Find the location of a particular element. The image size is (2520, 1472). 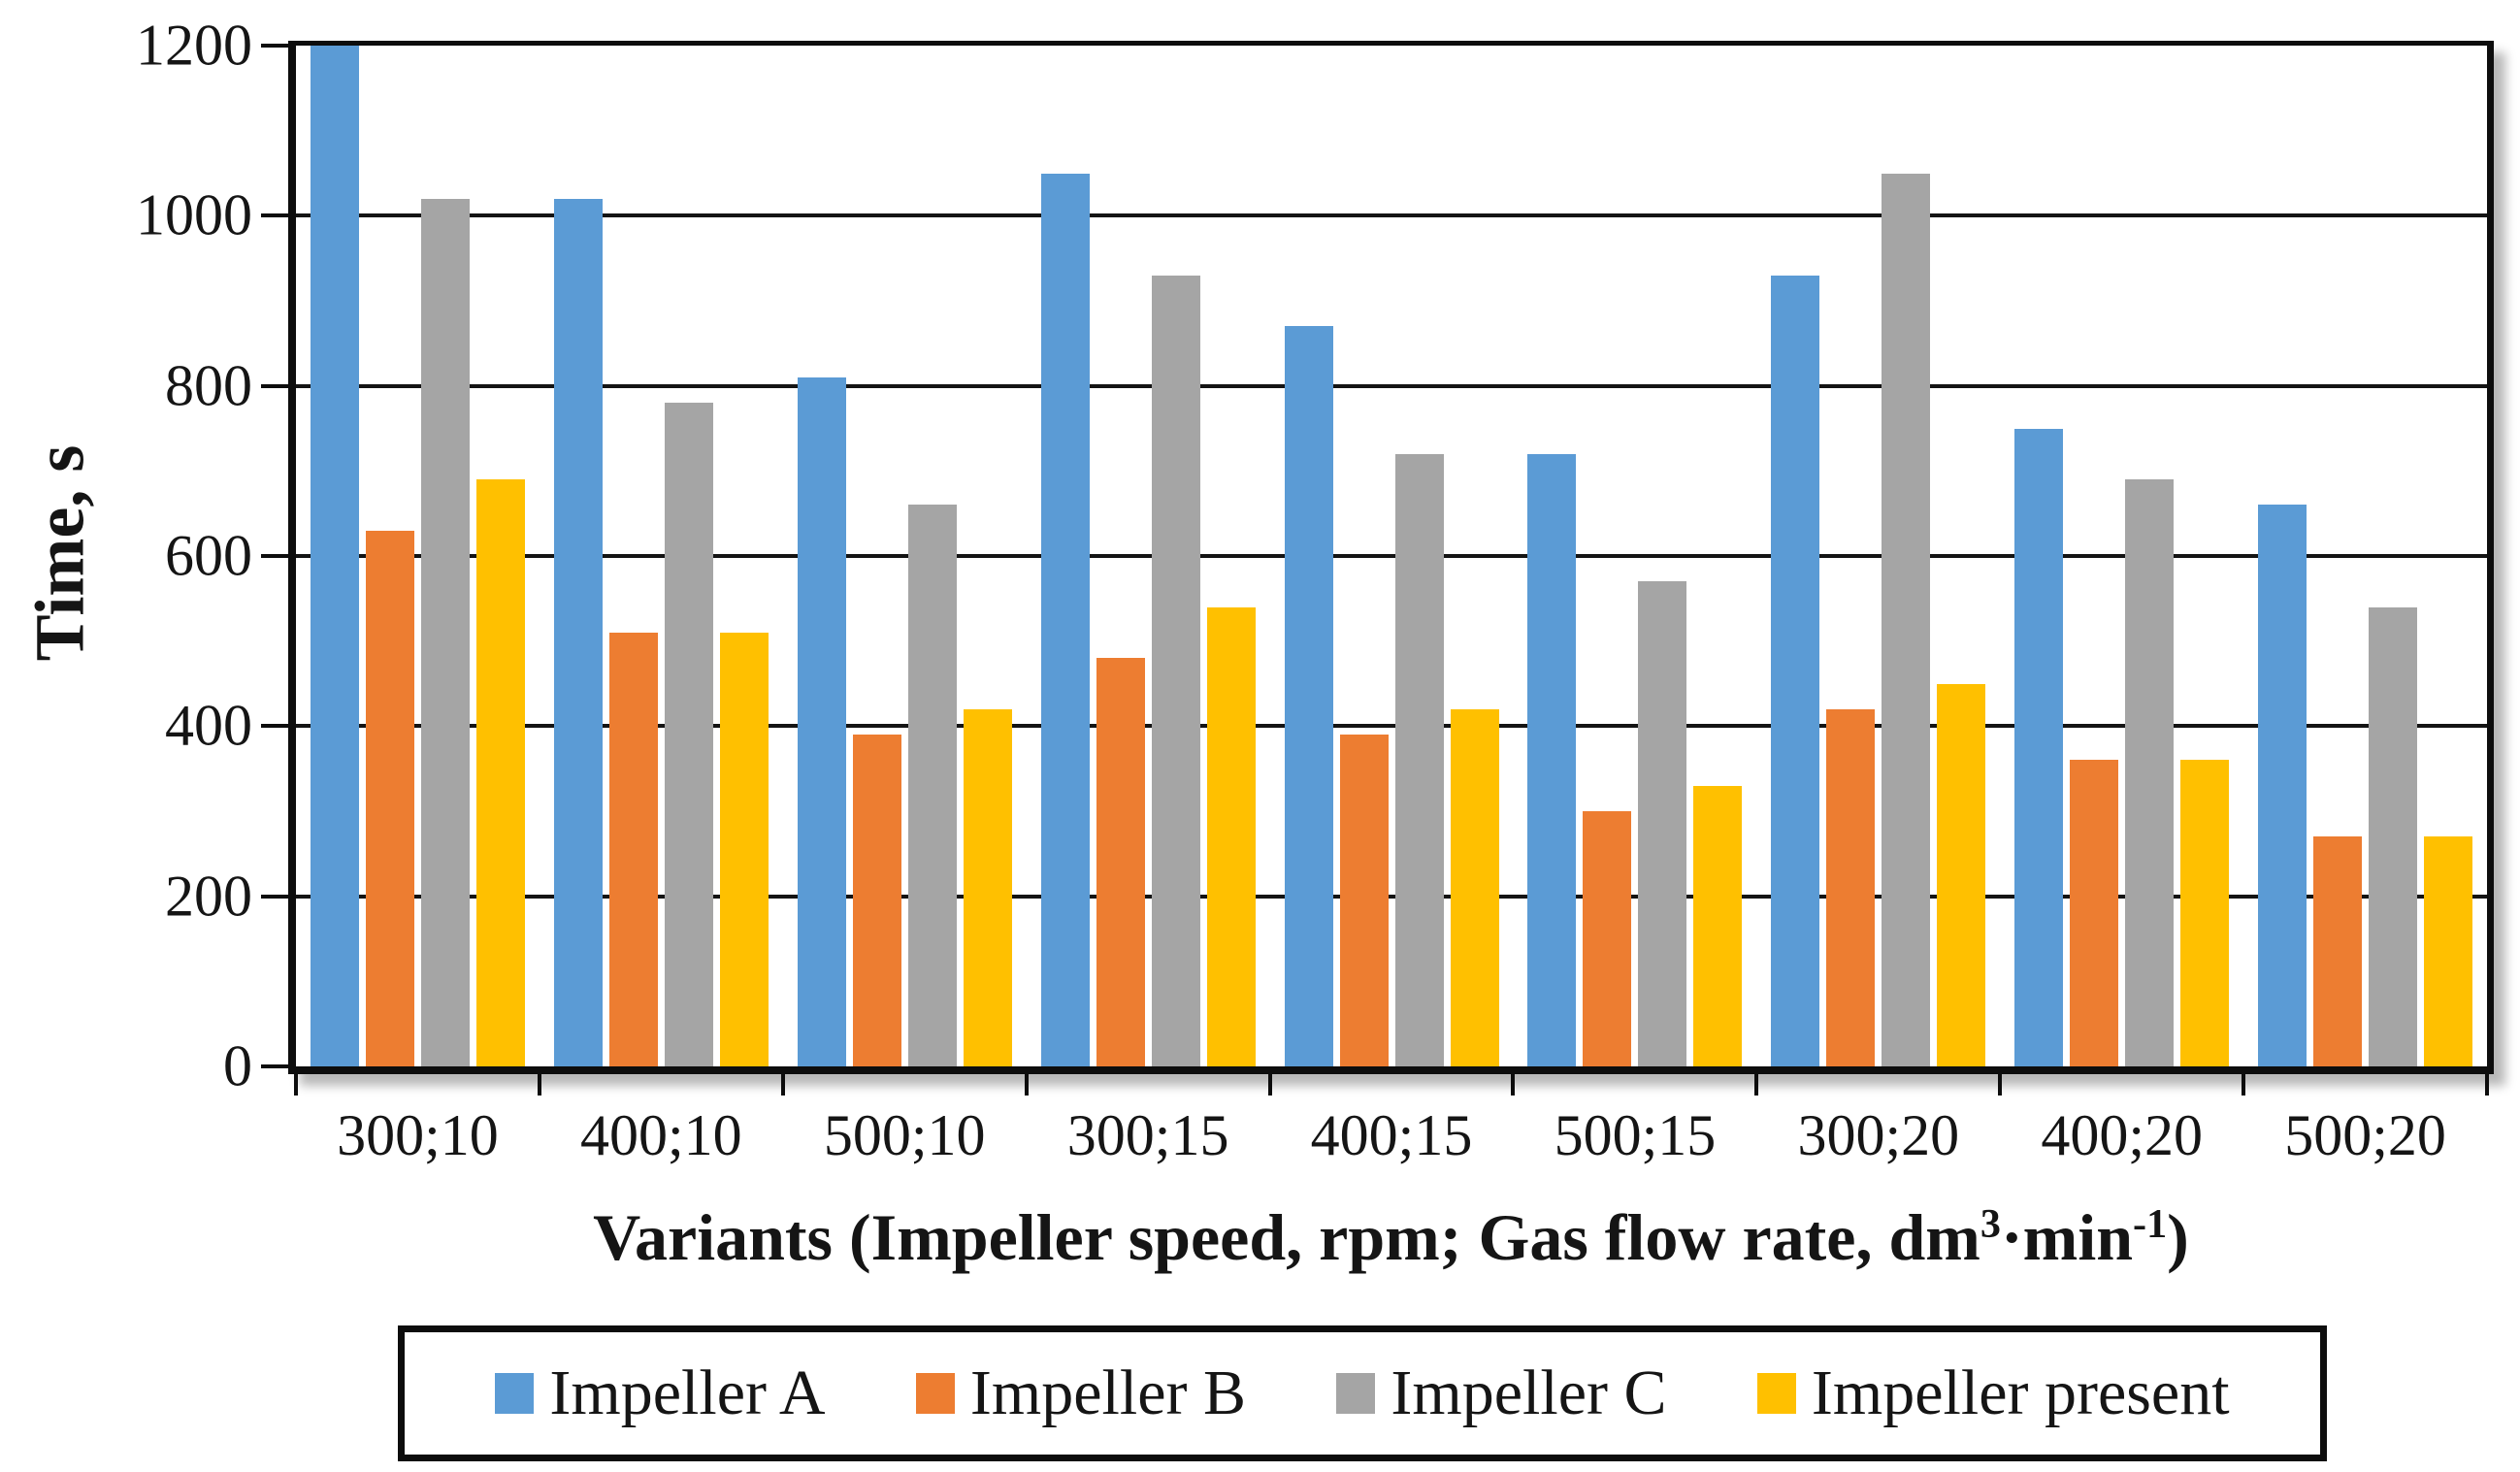

legend-item-impeller-c: Impeller C is located at coordinates (1501, 1394).